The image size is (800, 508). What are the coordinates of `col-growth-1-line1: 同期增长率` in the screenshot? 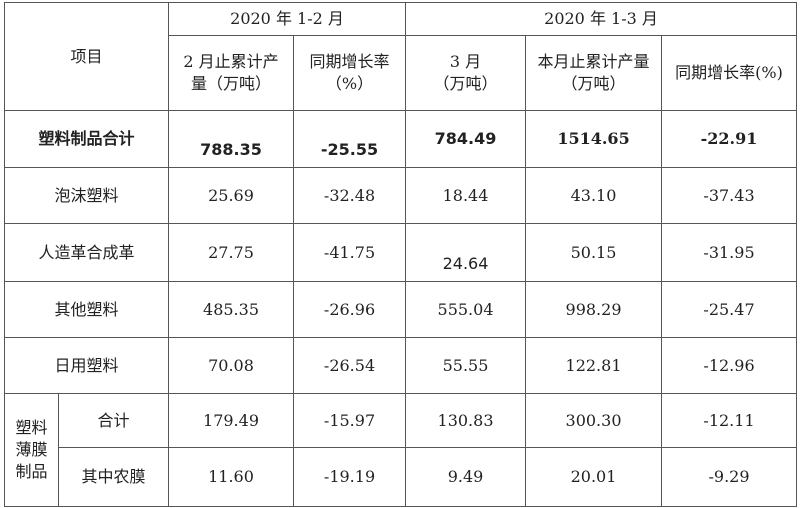 It's located at (349, 61).